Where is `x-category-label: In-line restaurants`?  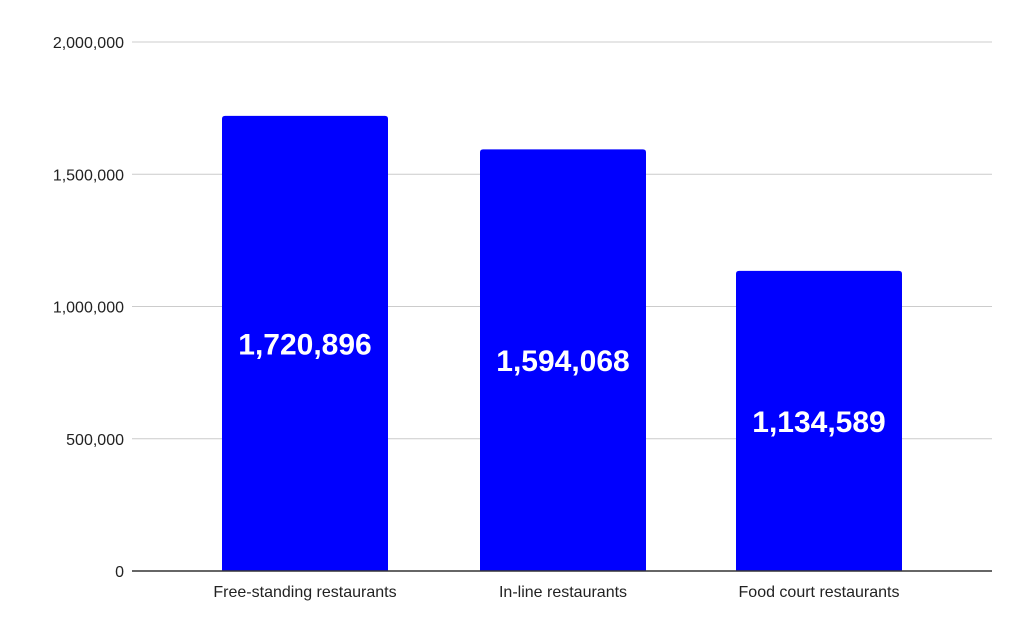 x-category-label: In-line restaurants is located at coordinates (563, 592).